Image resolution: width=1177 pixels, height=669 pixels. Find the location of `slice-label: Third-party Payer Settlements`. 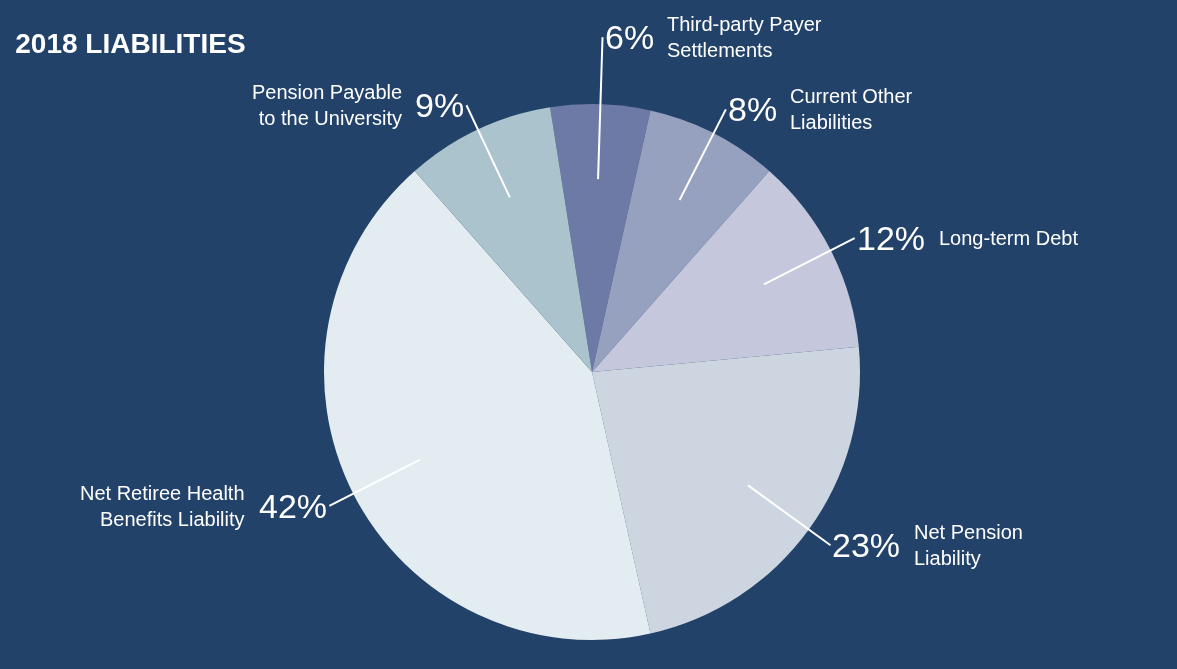

slice-label: Third-party Payer Settlements is located at coordinates (744, 37).